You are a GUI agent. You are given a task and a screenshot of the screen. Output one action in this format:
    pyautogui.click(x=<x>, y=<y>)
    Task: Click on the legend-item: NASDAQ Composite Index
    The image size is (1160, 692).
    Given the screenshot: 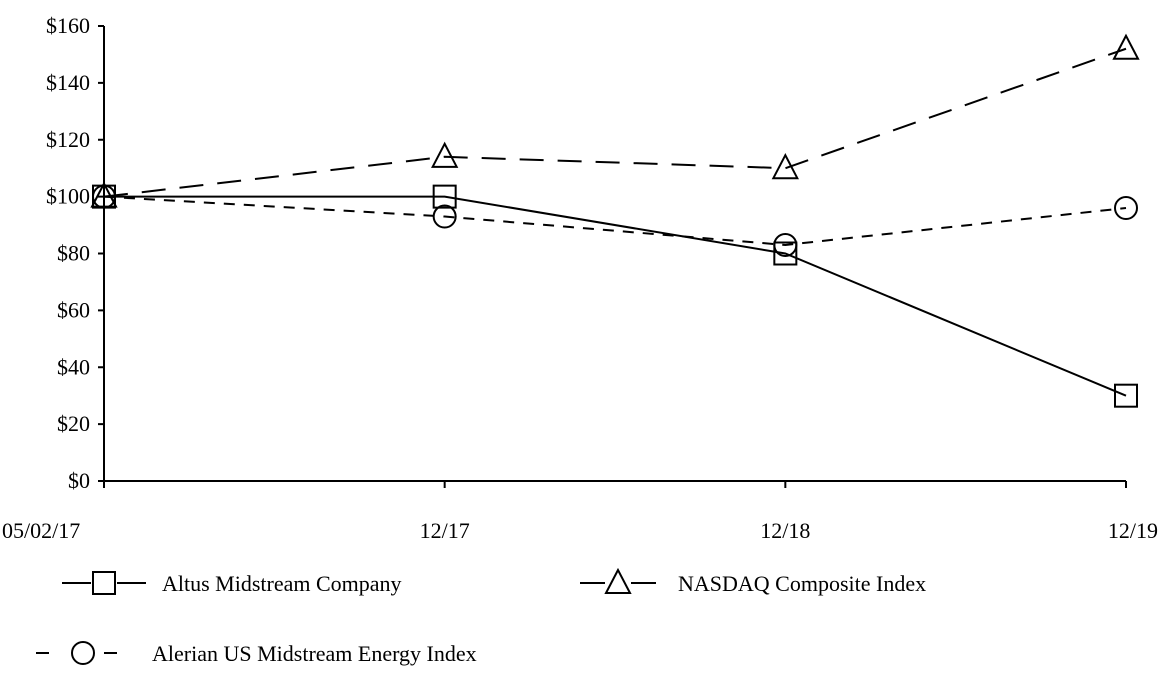 What is the action you would take?
    pyautogui.click(x=753, y=582)
    